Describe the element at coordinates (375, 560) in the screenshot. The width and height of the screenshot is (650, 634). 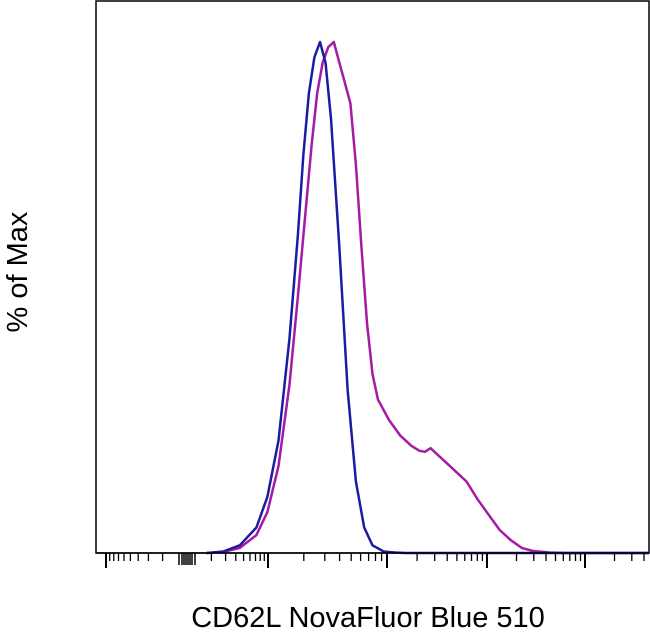
I see `x-axis-ticks` at that location.